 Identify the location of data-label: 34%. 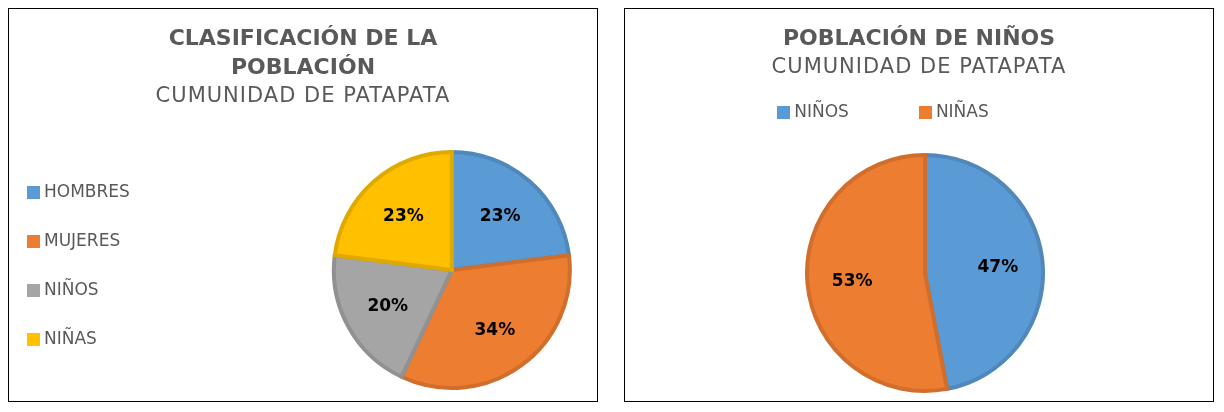
(495, 329).